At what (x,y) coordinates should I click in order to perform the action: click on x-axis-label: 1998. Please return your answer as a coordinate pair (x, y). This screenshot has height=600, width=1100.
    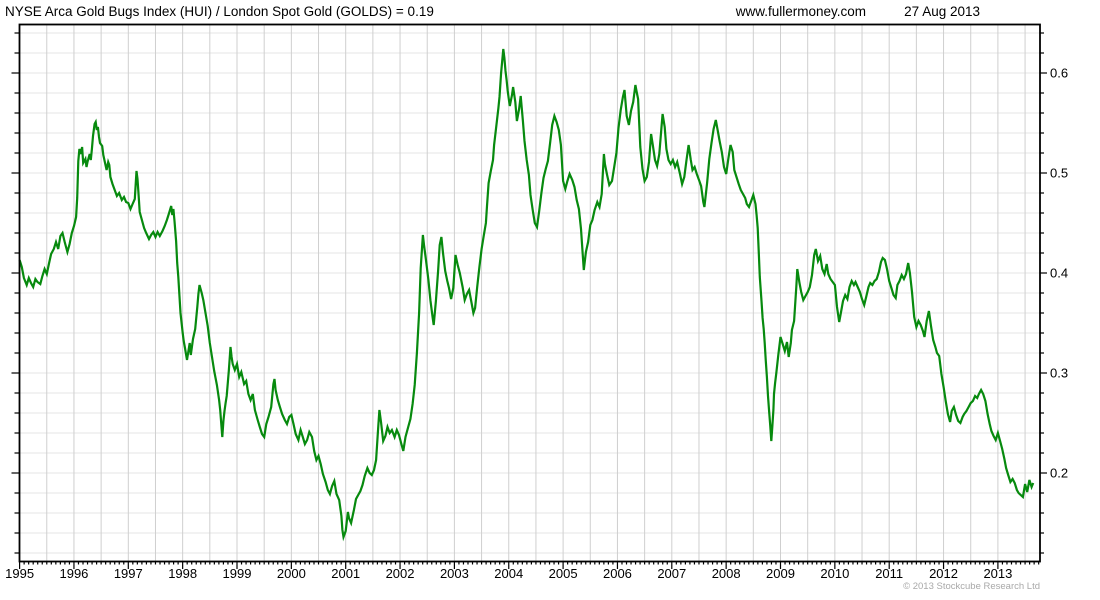
    Looking at the image, I should click on (182, 573).